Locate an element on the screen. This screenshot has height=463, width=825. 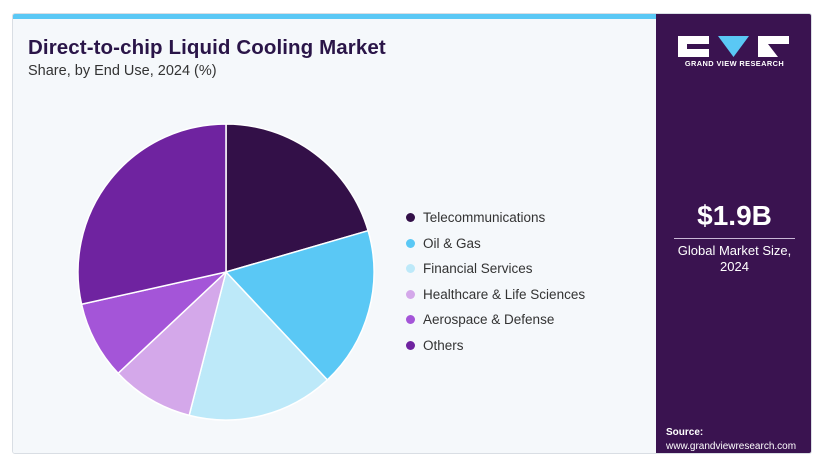
legend-item-financial-services: Financial Services is located at coordinates (495, 269).